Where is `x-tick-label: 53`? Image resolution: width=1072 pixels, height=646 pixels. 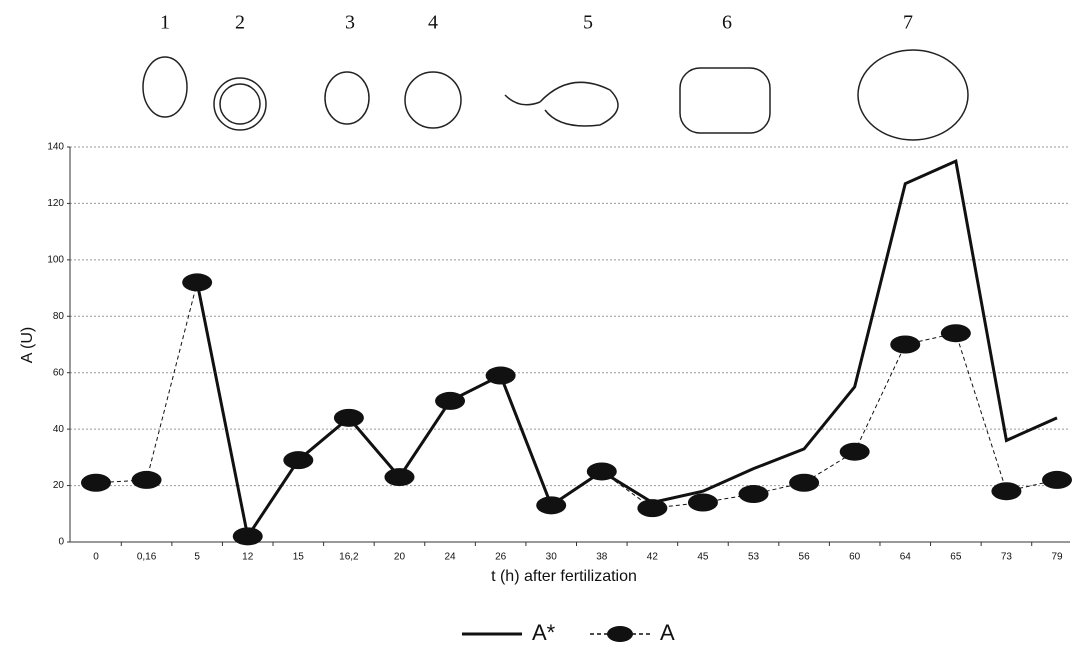
x-tick-label: 53 is located at coordinates (754, 557).